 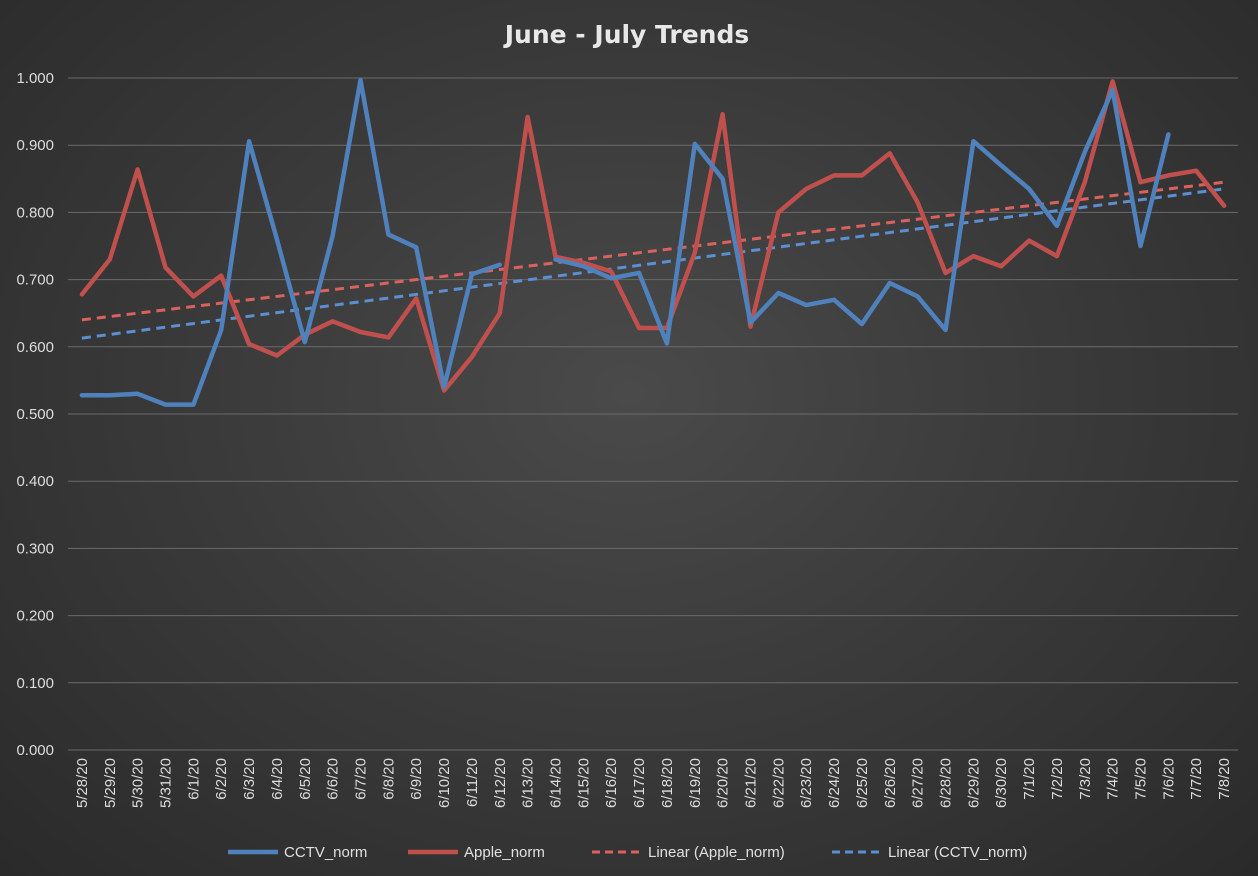 What do you see at coordinates (249, 779) in the screenshot?
I see `x-tick-label: 6/3/20` at bounding box center [249, 779].